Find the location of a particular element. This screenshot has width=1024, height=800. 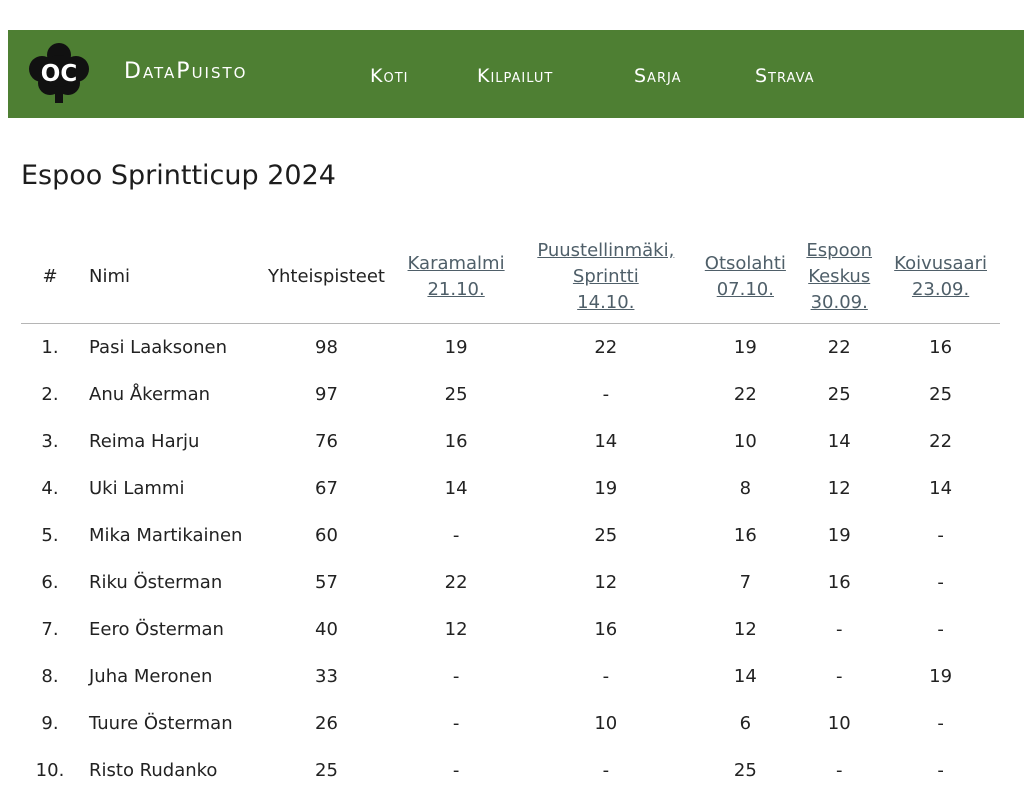

total-cell: 25 is located at coordinates (326, 770).